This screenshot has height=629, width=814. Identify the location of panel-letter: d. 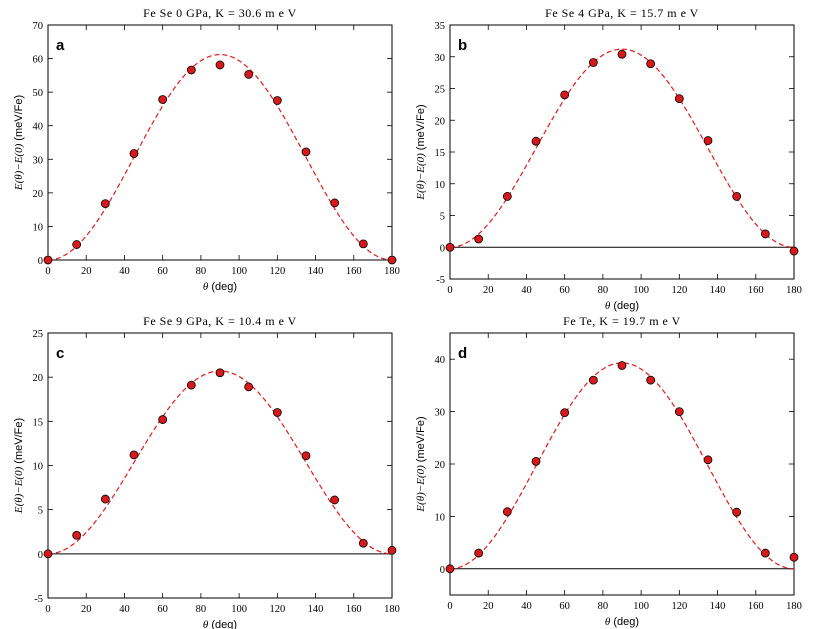
(462, 353).